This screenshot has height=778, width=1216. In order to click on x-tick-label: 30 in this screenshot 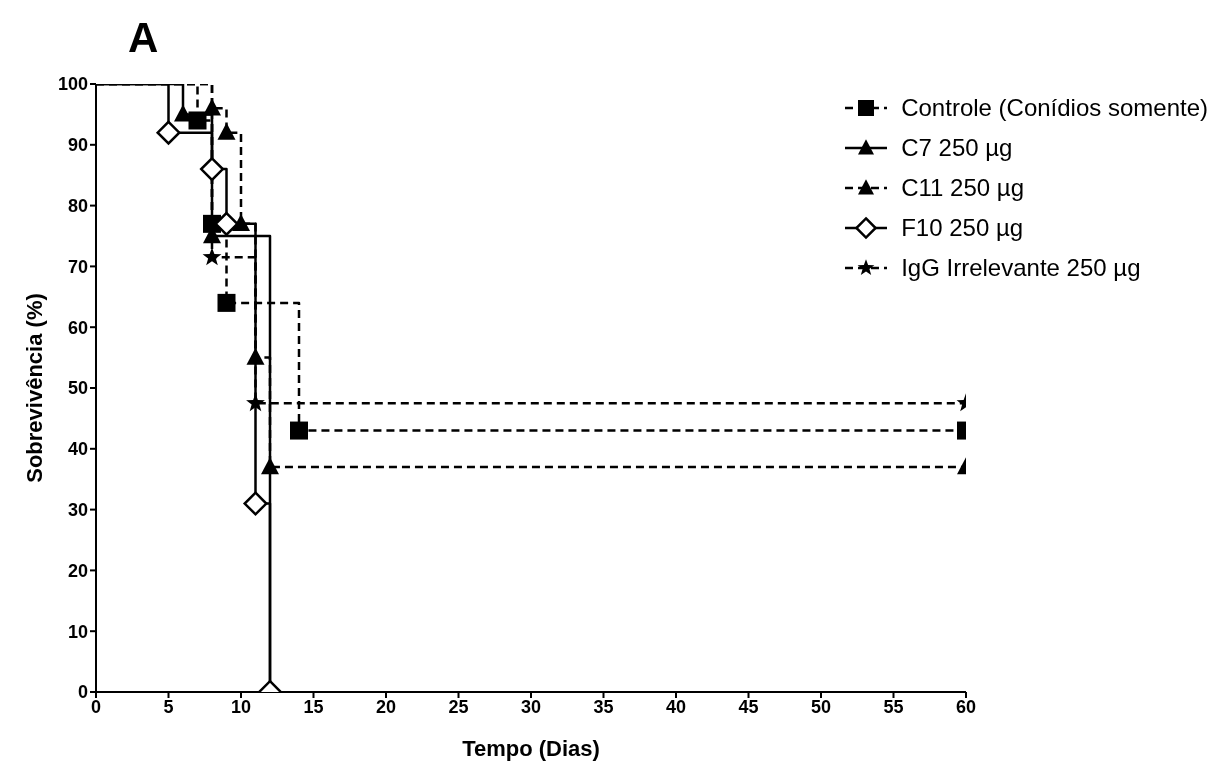, I will do `click(531, 706)`.